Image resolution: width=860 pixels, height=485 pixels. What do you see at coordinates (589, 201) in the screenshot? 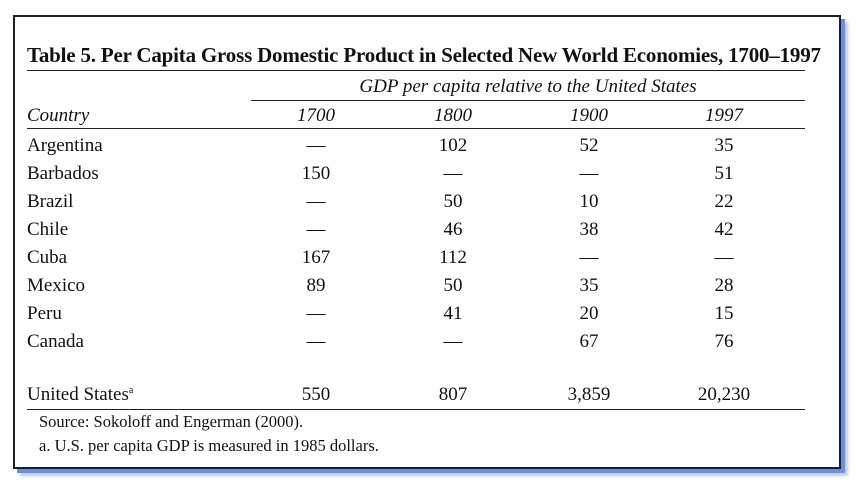
I see `value-cell-1900: 10` at bounding box center [589, 201].